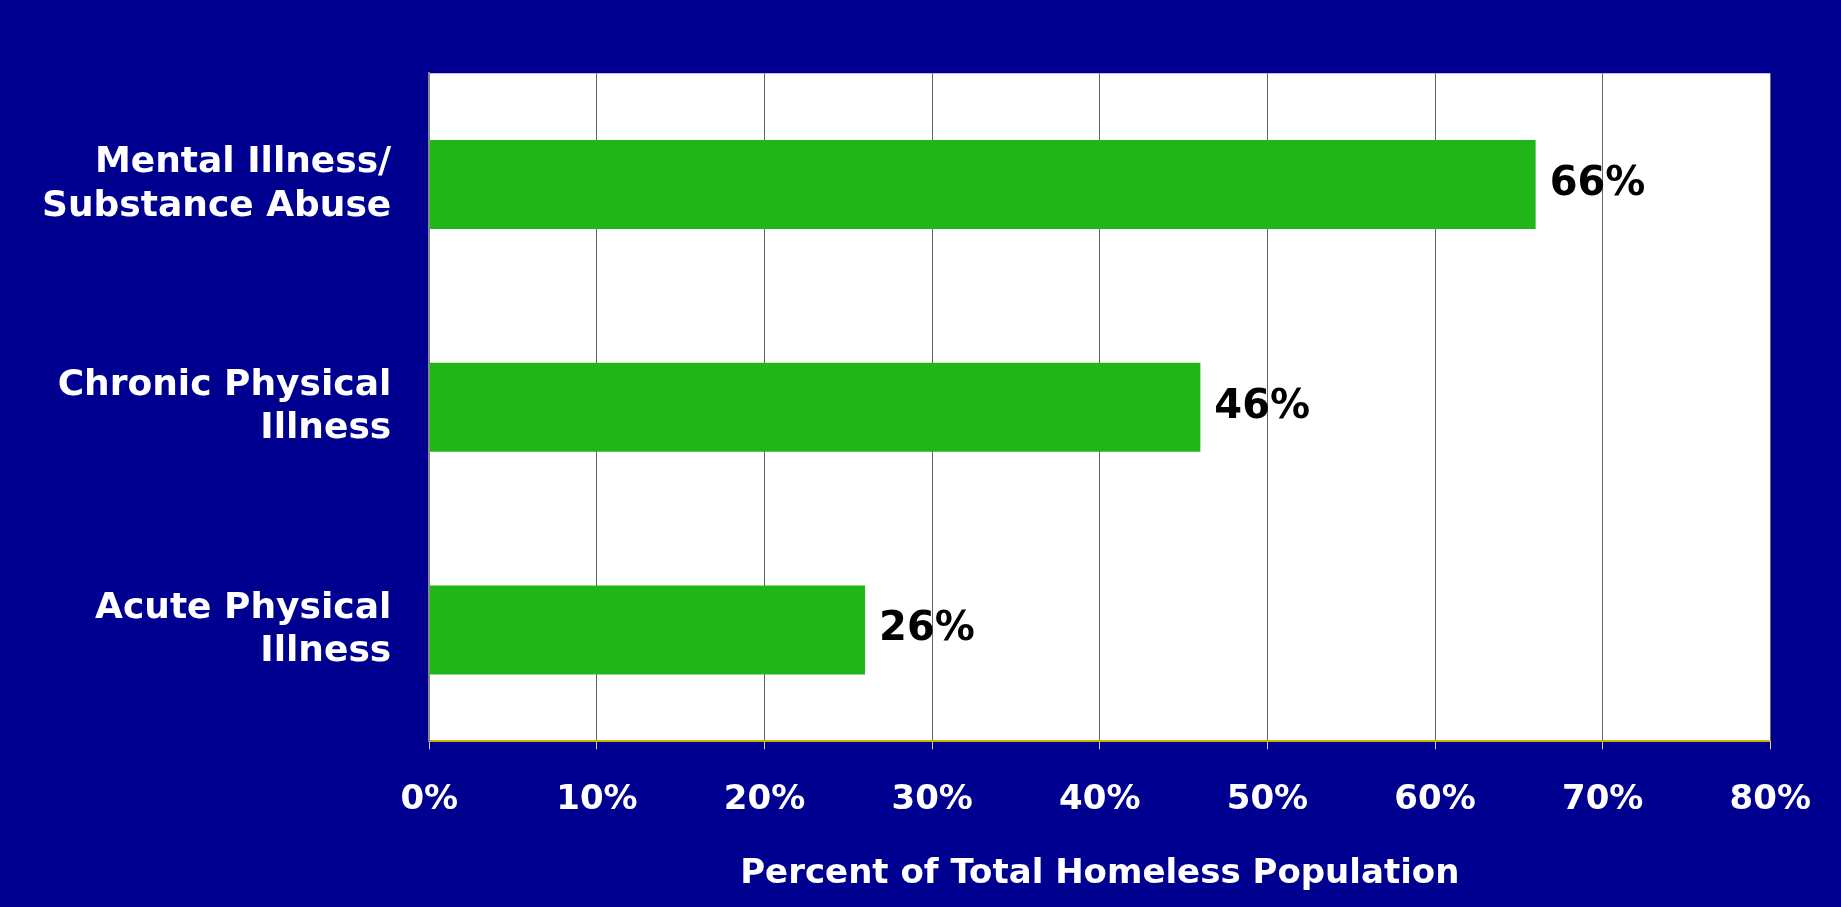  I want to click on x-tick-label: 60%, so click(1435, 796).